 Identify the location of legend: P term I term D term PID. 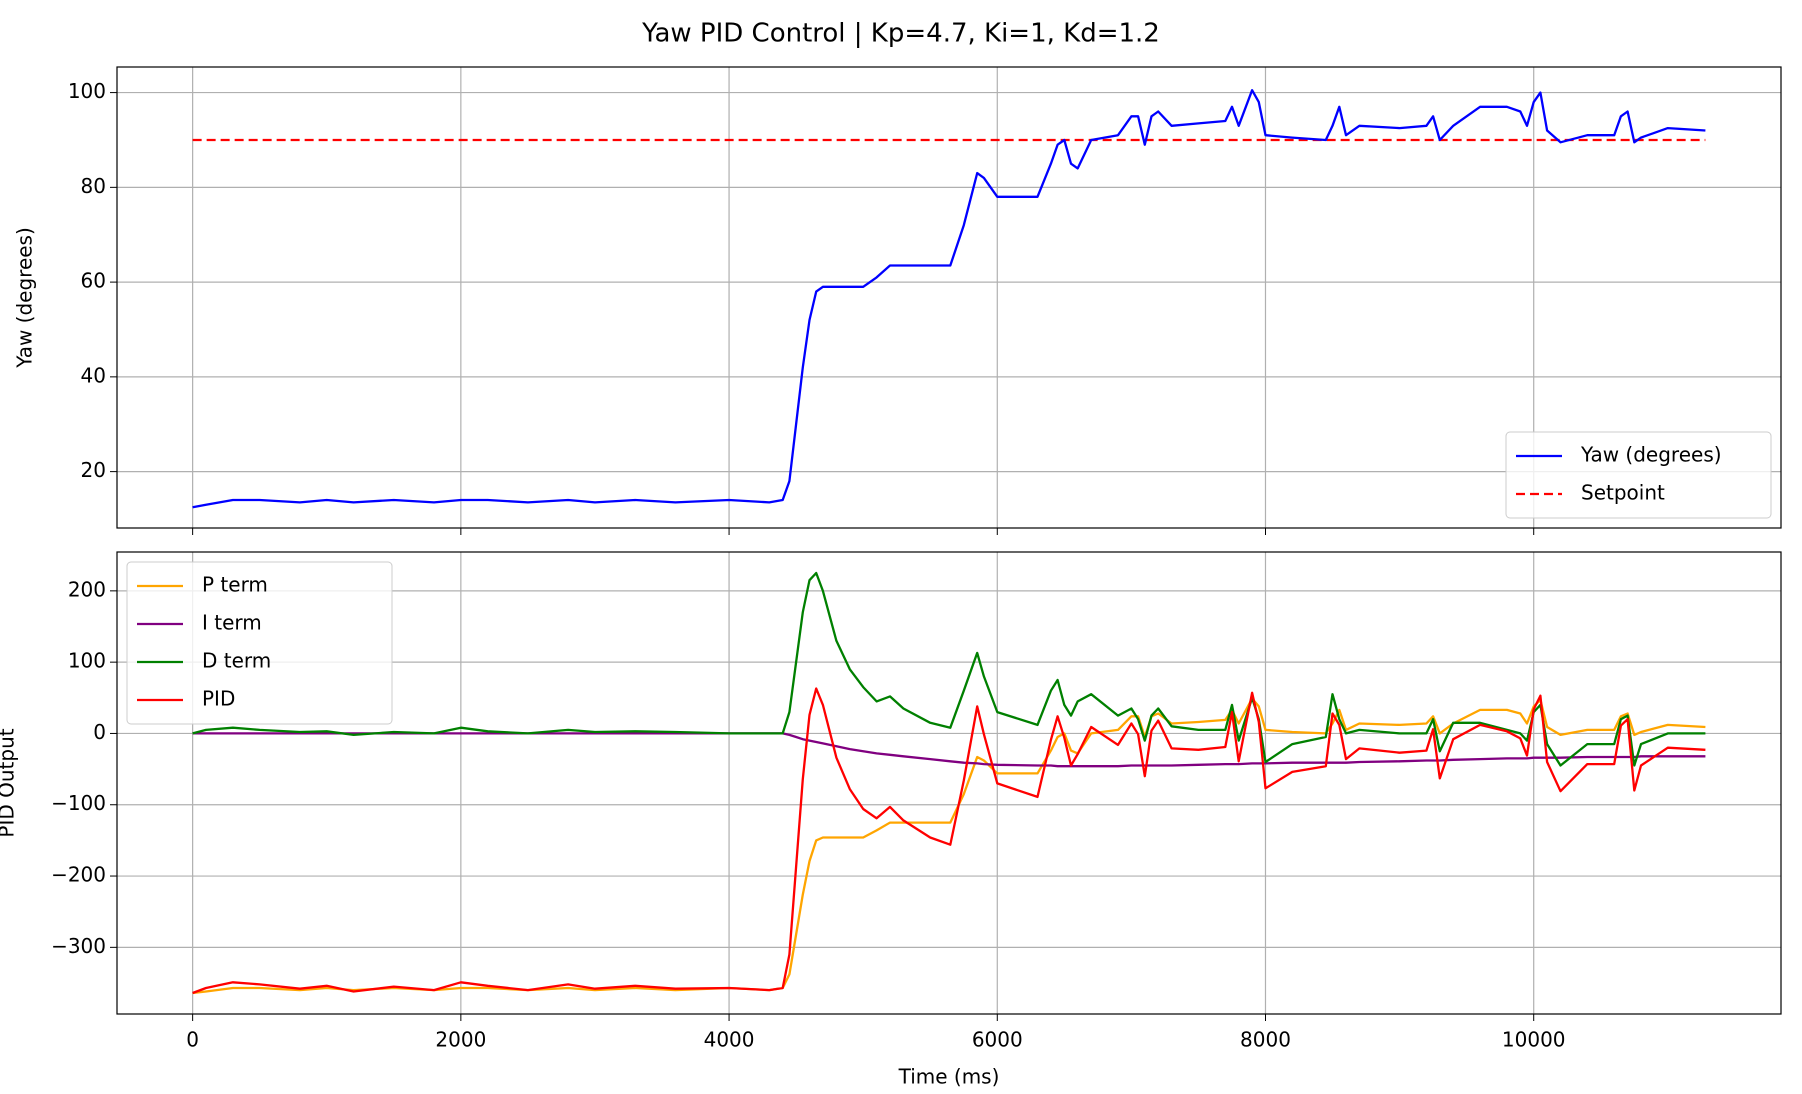
(259, 643).